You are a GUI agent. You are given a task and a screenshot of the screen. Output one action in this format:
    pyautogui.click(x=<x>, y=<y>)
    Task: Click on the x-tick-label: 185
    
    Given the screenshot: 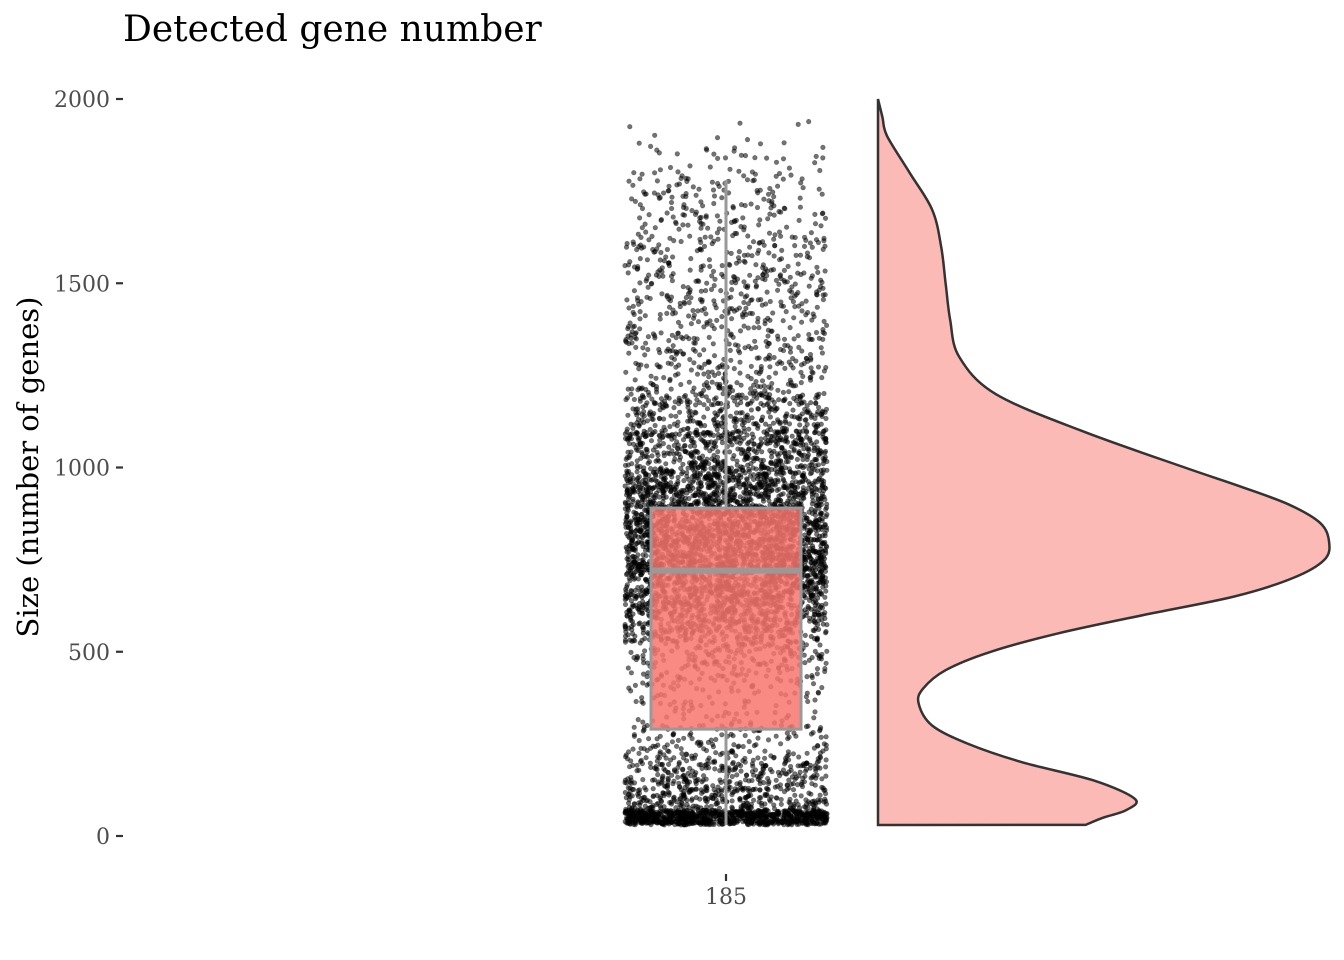 What is the action you would take?
    pyautogui.click(x=726, y=897)
    